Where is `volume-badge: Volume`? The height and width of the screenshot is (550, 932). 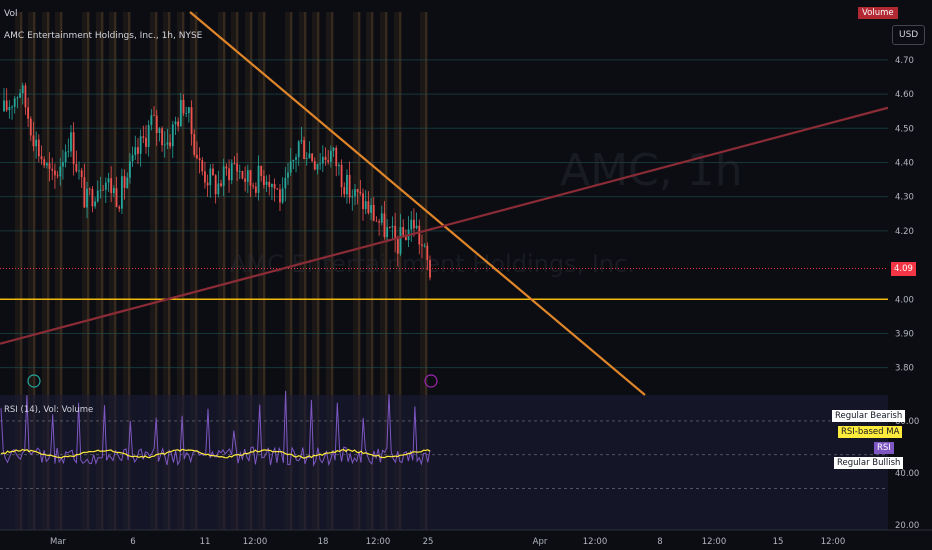
volume-badge: Volume is located at coordinates (878, 13).